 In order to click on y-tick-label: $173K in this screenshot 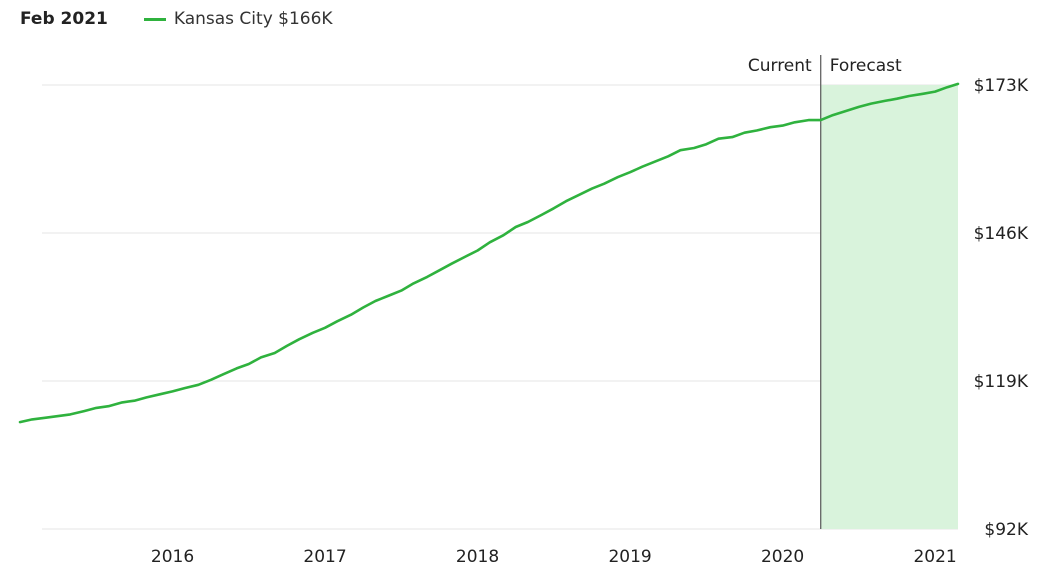, I will do `click(1001, 86)`.